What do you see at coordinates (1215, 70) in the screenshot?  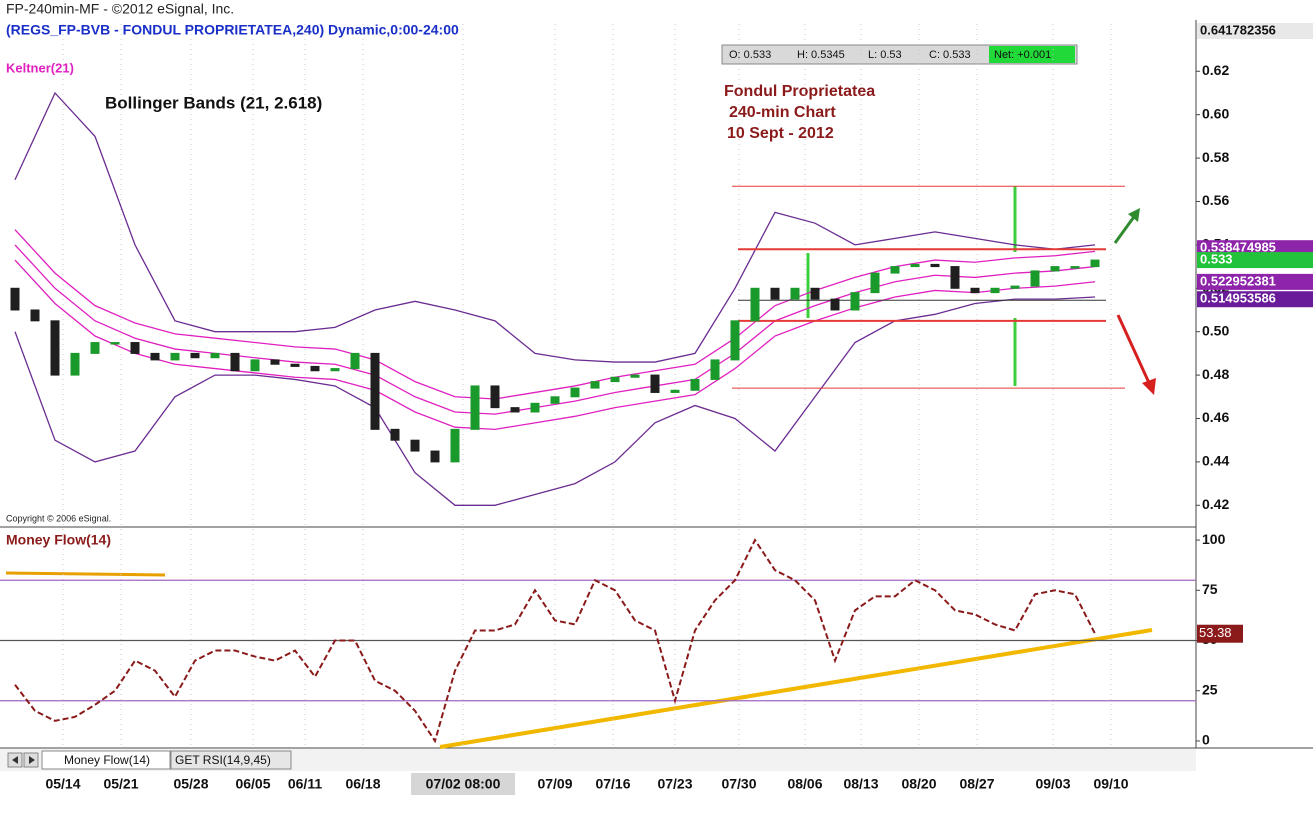 I see `y-tick-label: 0.62` at bounding box center [1215, 70].